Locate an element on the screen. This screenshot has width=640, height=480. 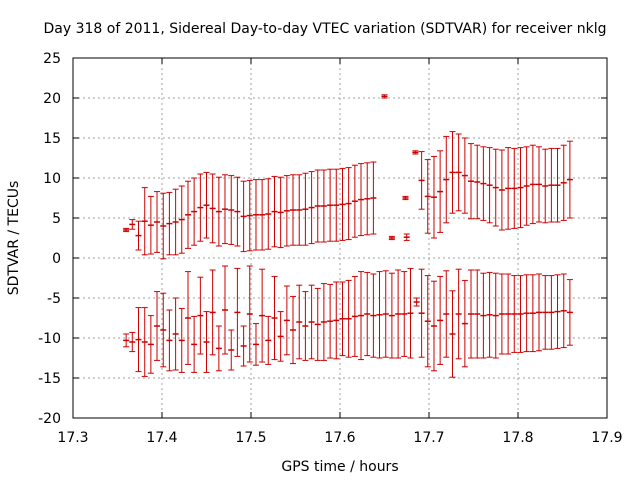
x-tick-label: 17.8 is located at coordinates (517, 438).